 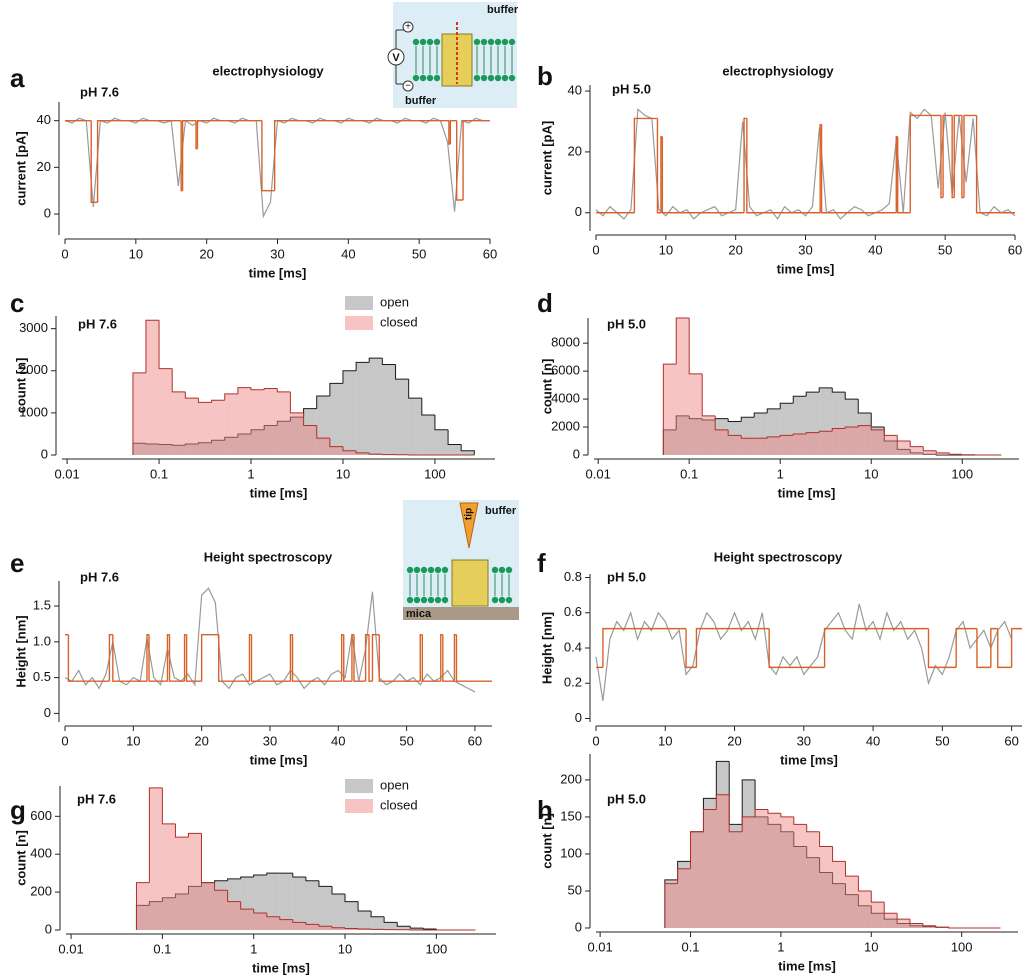 I want to click on x-tick-label: 60, so click(x=490, y=253).